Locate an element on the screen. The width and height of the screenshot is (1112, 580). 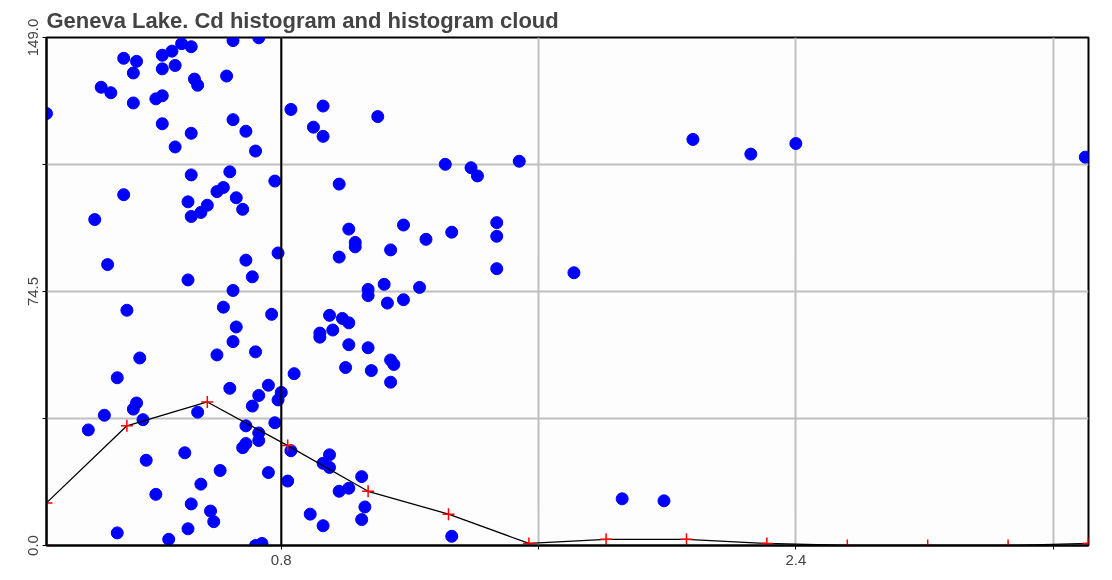
chart-title: Geneva Lake. Cd histogram and histogram cloud is located at coordinates (302, 20).